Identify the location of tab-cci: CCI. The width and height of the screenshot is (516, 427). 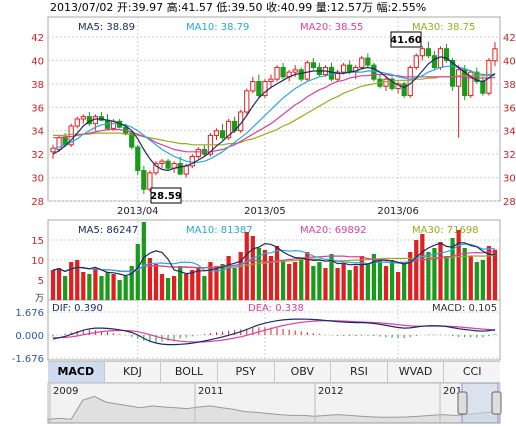
(472, 371).